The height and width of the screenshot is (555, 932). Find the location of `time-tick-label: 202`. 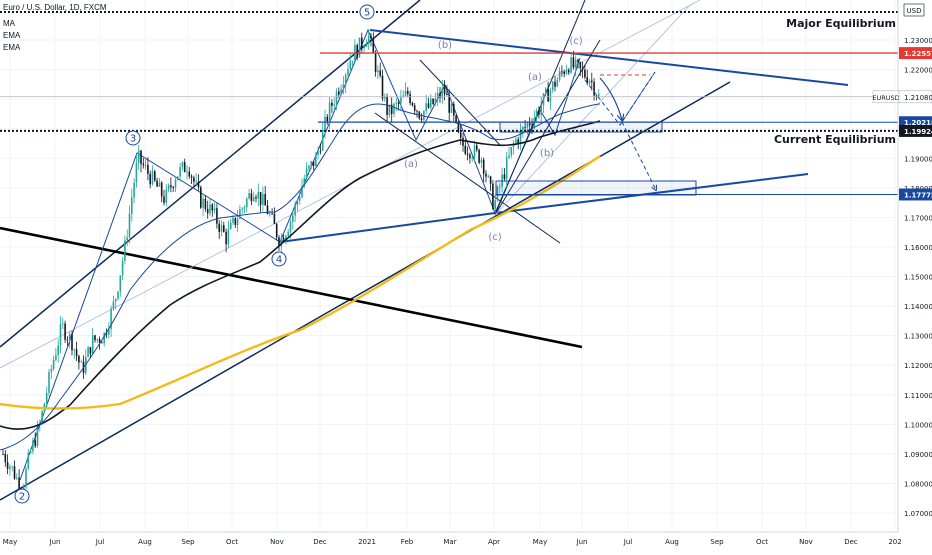

time-tick-label: 202 is located at coordinates (894, 542).